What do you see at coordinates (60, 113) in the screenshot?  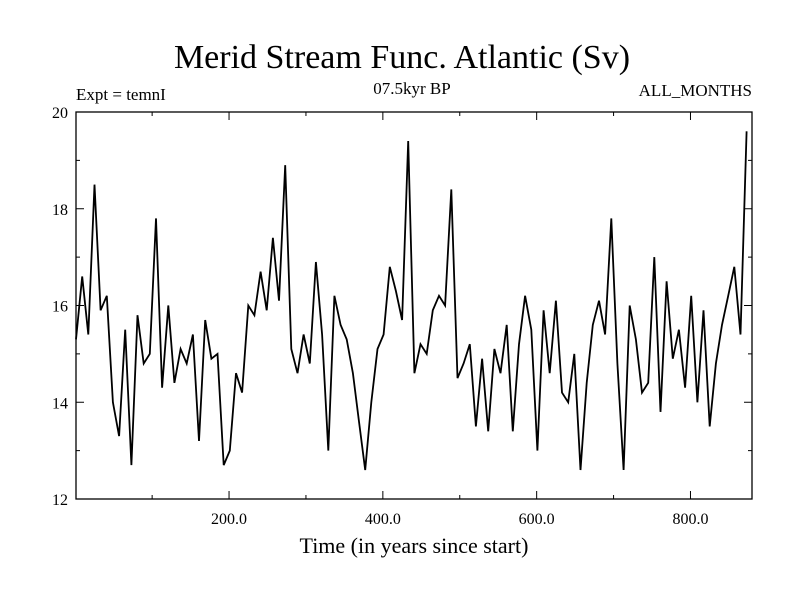 I see `y-tick-label: 20` at bounding box center [60, 113].